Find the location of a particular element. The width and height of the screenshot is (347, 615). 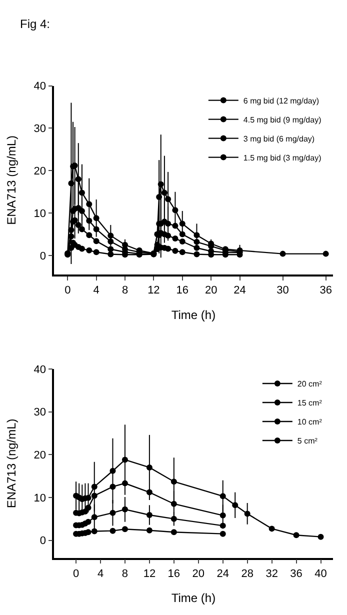

x-tick-label: 32 is located at coordinates (272, 574).